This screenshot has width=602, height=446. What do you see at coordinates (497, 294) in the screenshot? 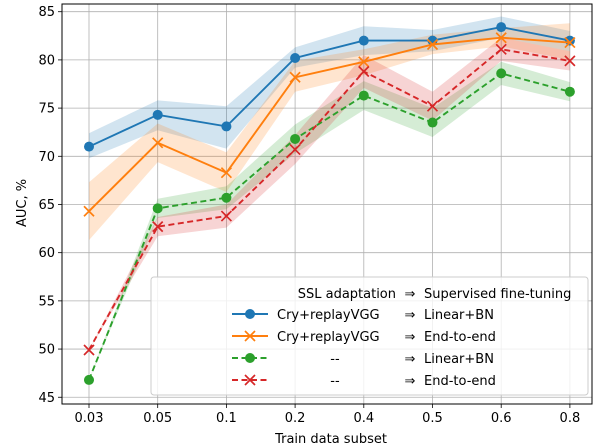
I see `legend-header-right: Supervised fine-tuning` at bounding box center [497, 294].